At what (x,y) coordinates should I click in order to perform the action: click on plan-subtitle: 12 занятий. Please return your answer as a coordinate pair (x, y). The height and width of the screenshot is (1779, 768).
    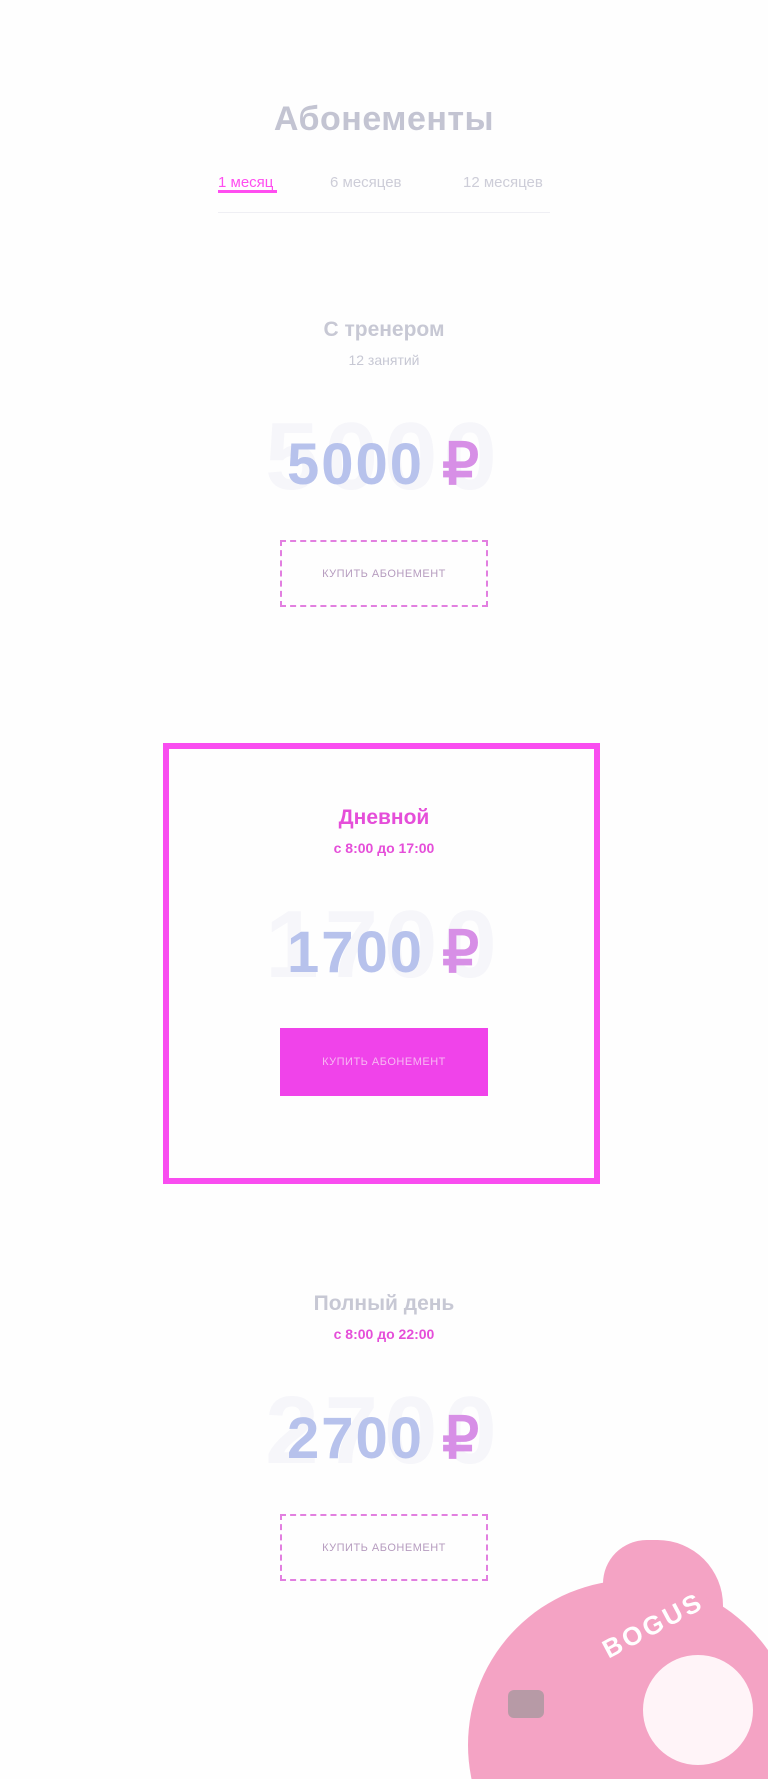
    Looking at the image, I should click on (384, 360).